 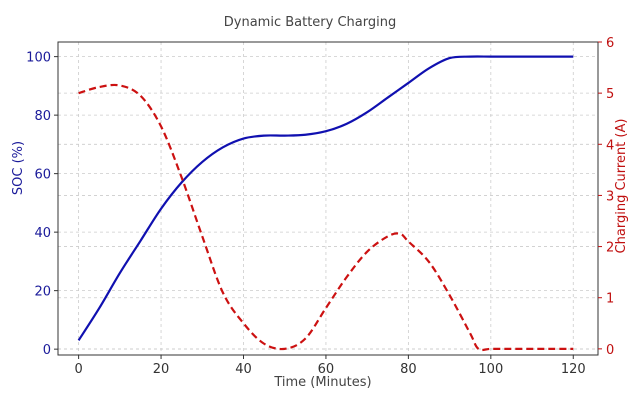 I want to click on x-tick-label: 0, so click(x=78, y=369).